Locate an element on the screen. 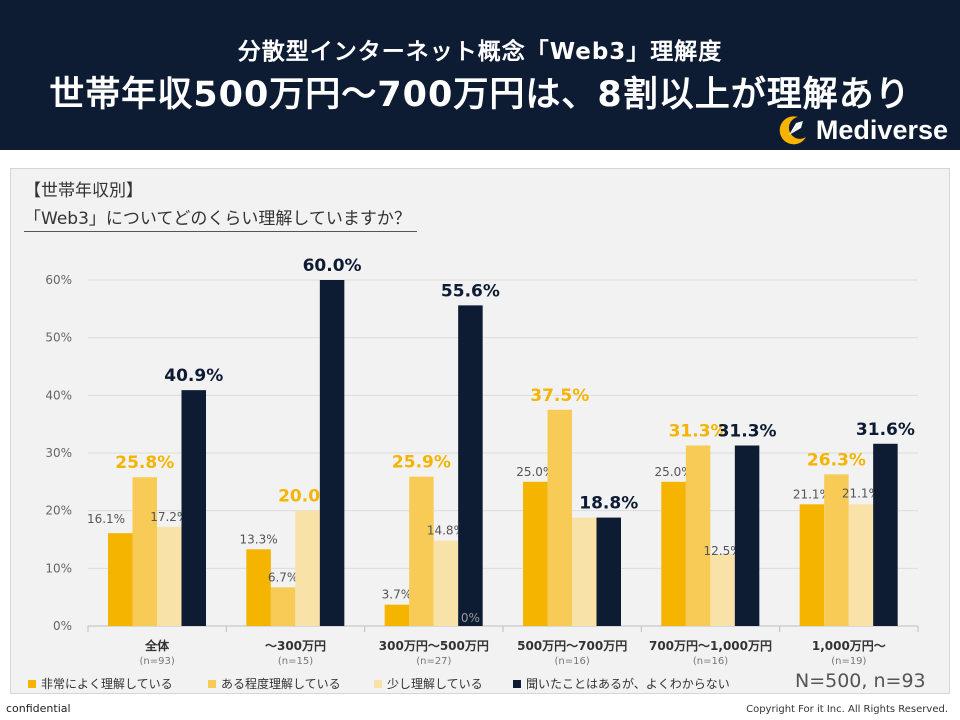 Image resolution: width=960 pixels, height=720 pixels. x-category-label: 全体 is located at coordinates (157, 645).